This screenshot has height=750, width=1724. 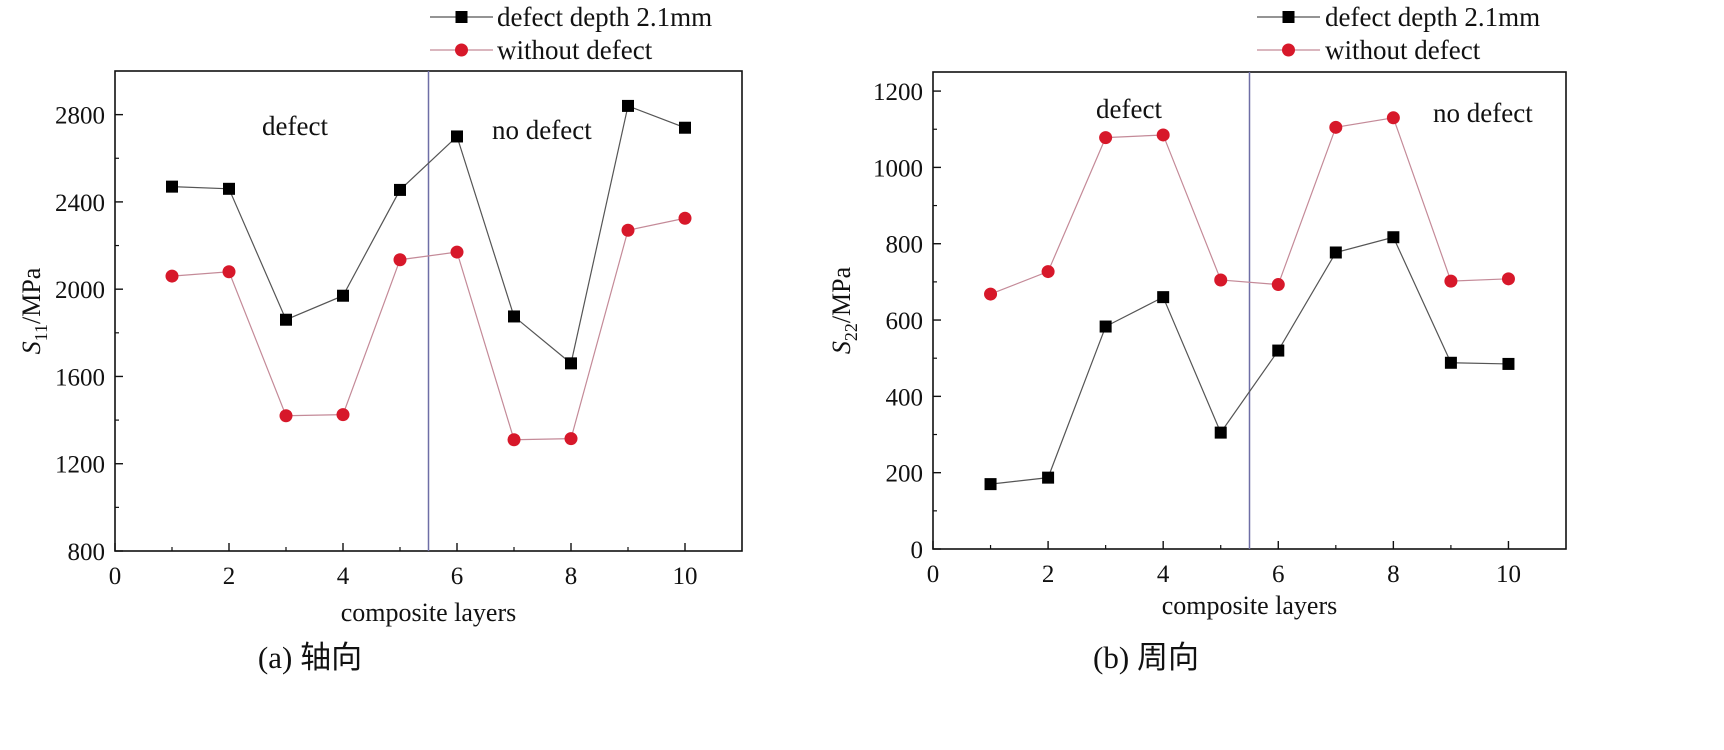 What do you see at coordinates (1146, 657) in the screenshot?
I see `panel-caption: (b) 周向` at bounding box center [1146, 657].